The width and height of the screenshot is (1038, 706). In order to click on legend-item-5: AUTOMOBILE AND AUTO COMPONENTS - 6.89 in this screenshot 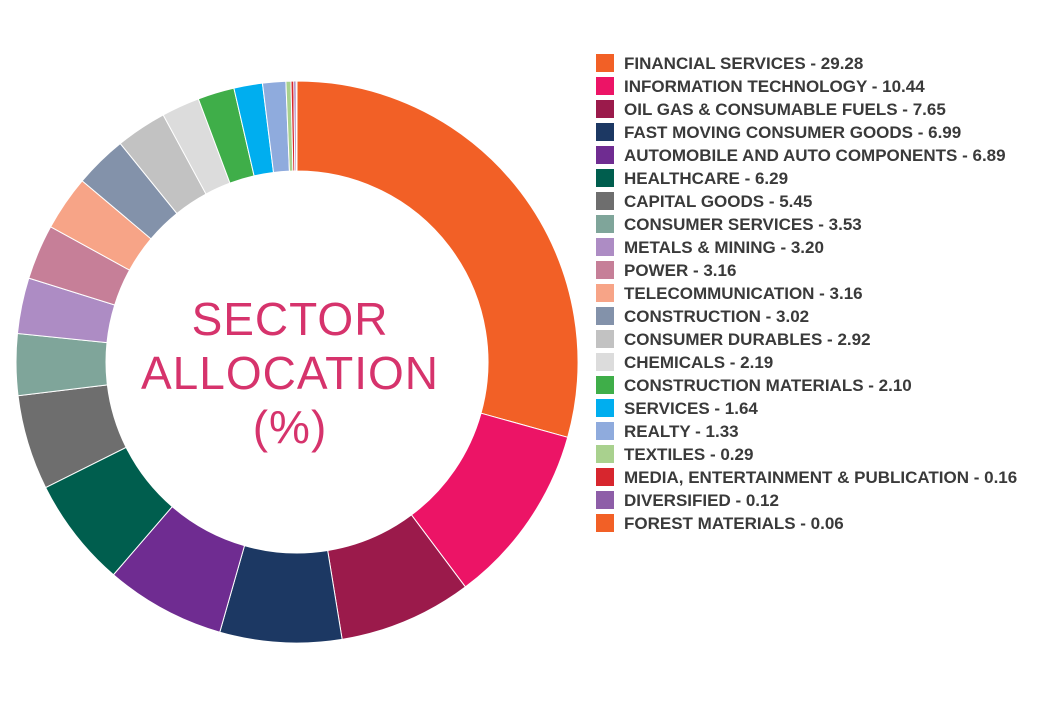, I will do `click(811, 155)`.